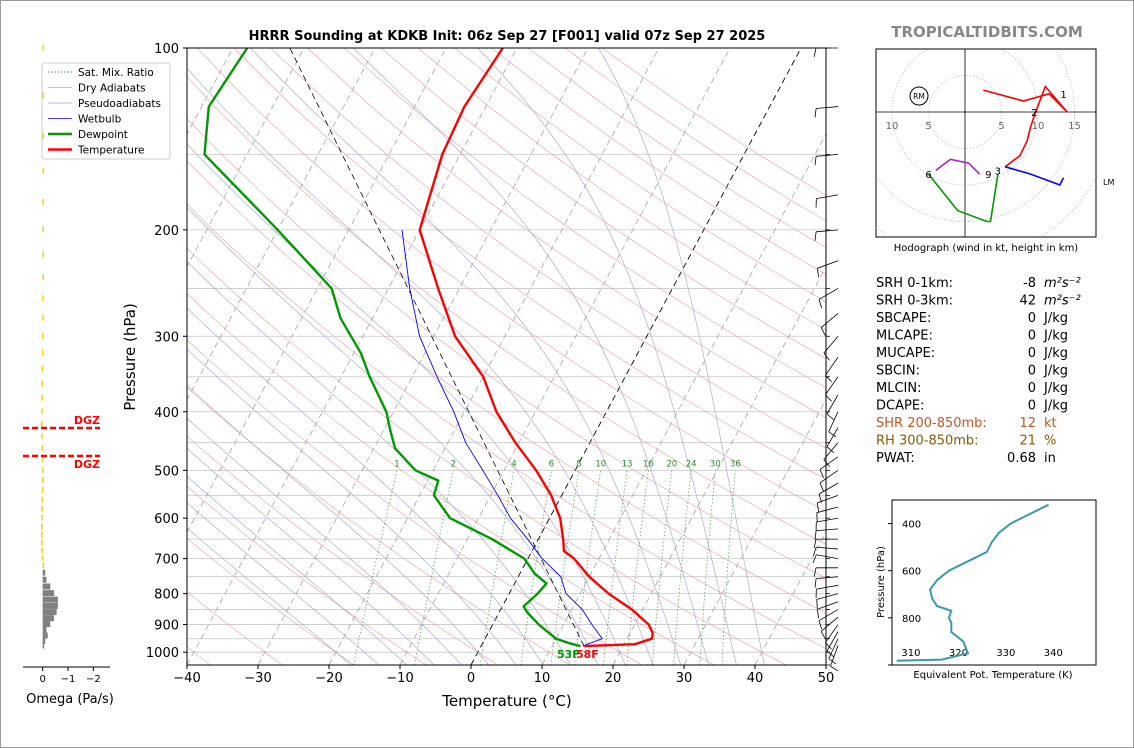 The height and width of the screenshot is (748, 1134). I want to click on y-tick-label: 900, so click(166, 626).